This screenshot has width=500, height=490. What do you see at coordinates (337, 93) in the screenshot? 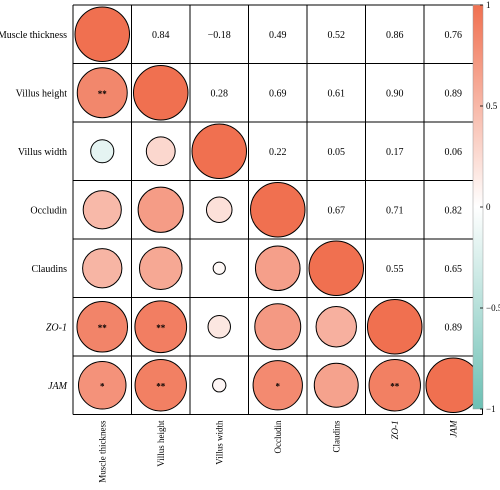
I see `corr-value-label: 0.61` at bounding box center [337, 93].